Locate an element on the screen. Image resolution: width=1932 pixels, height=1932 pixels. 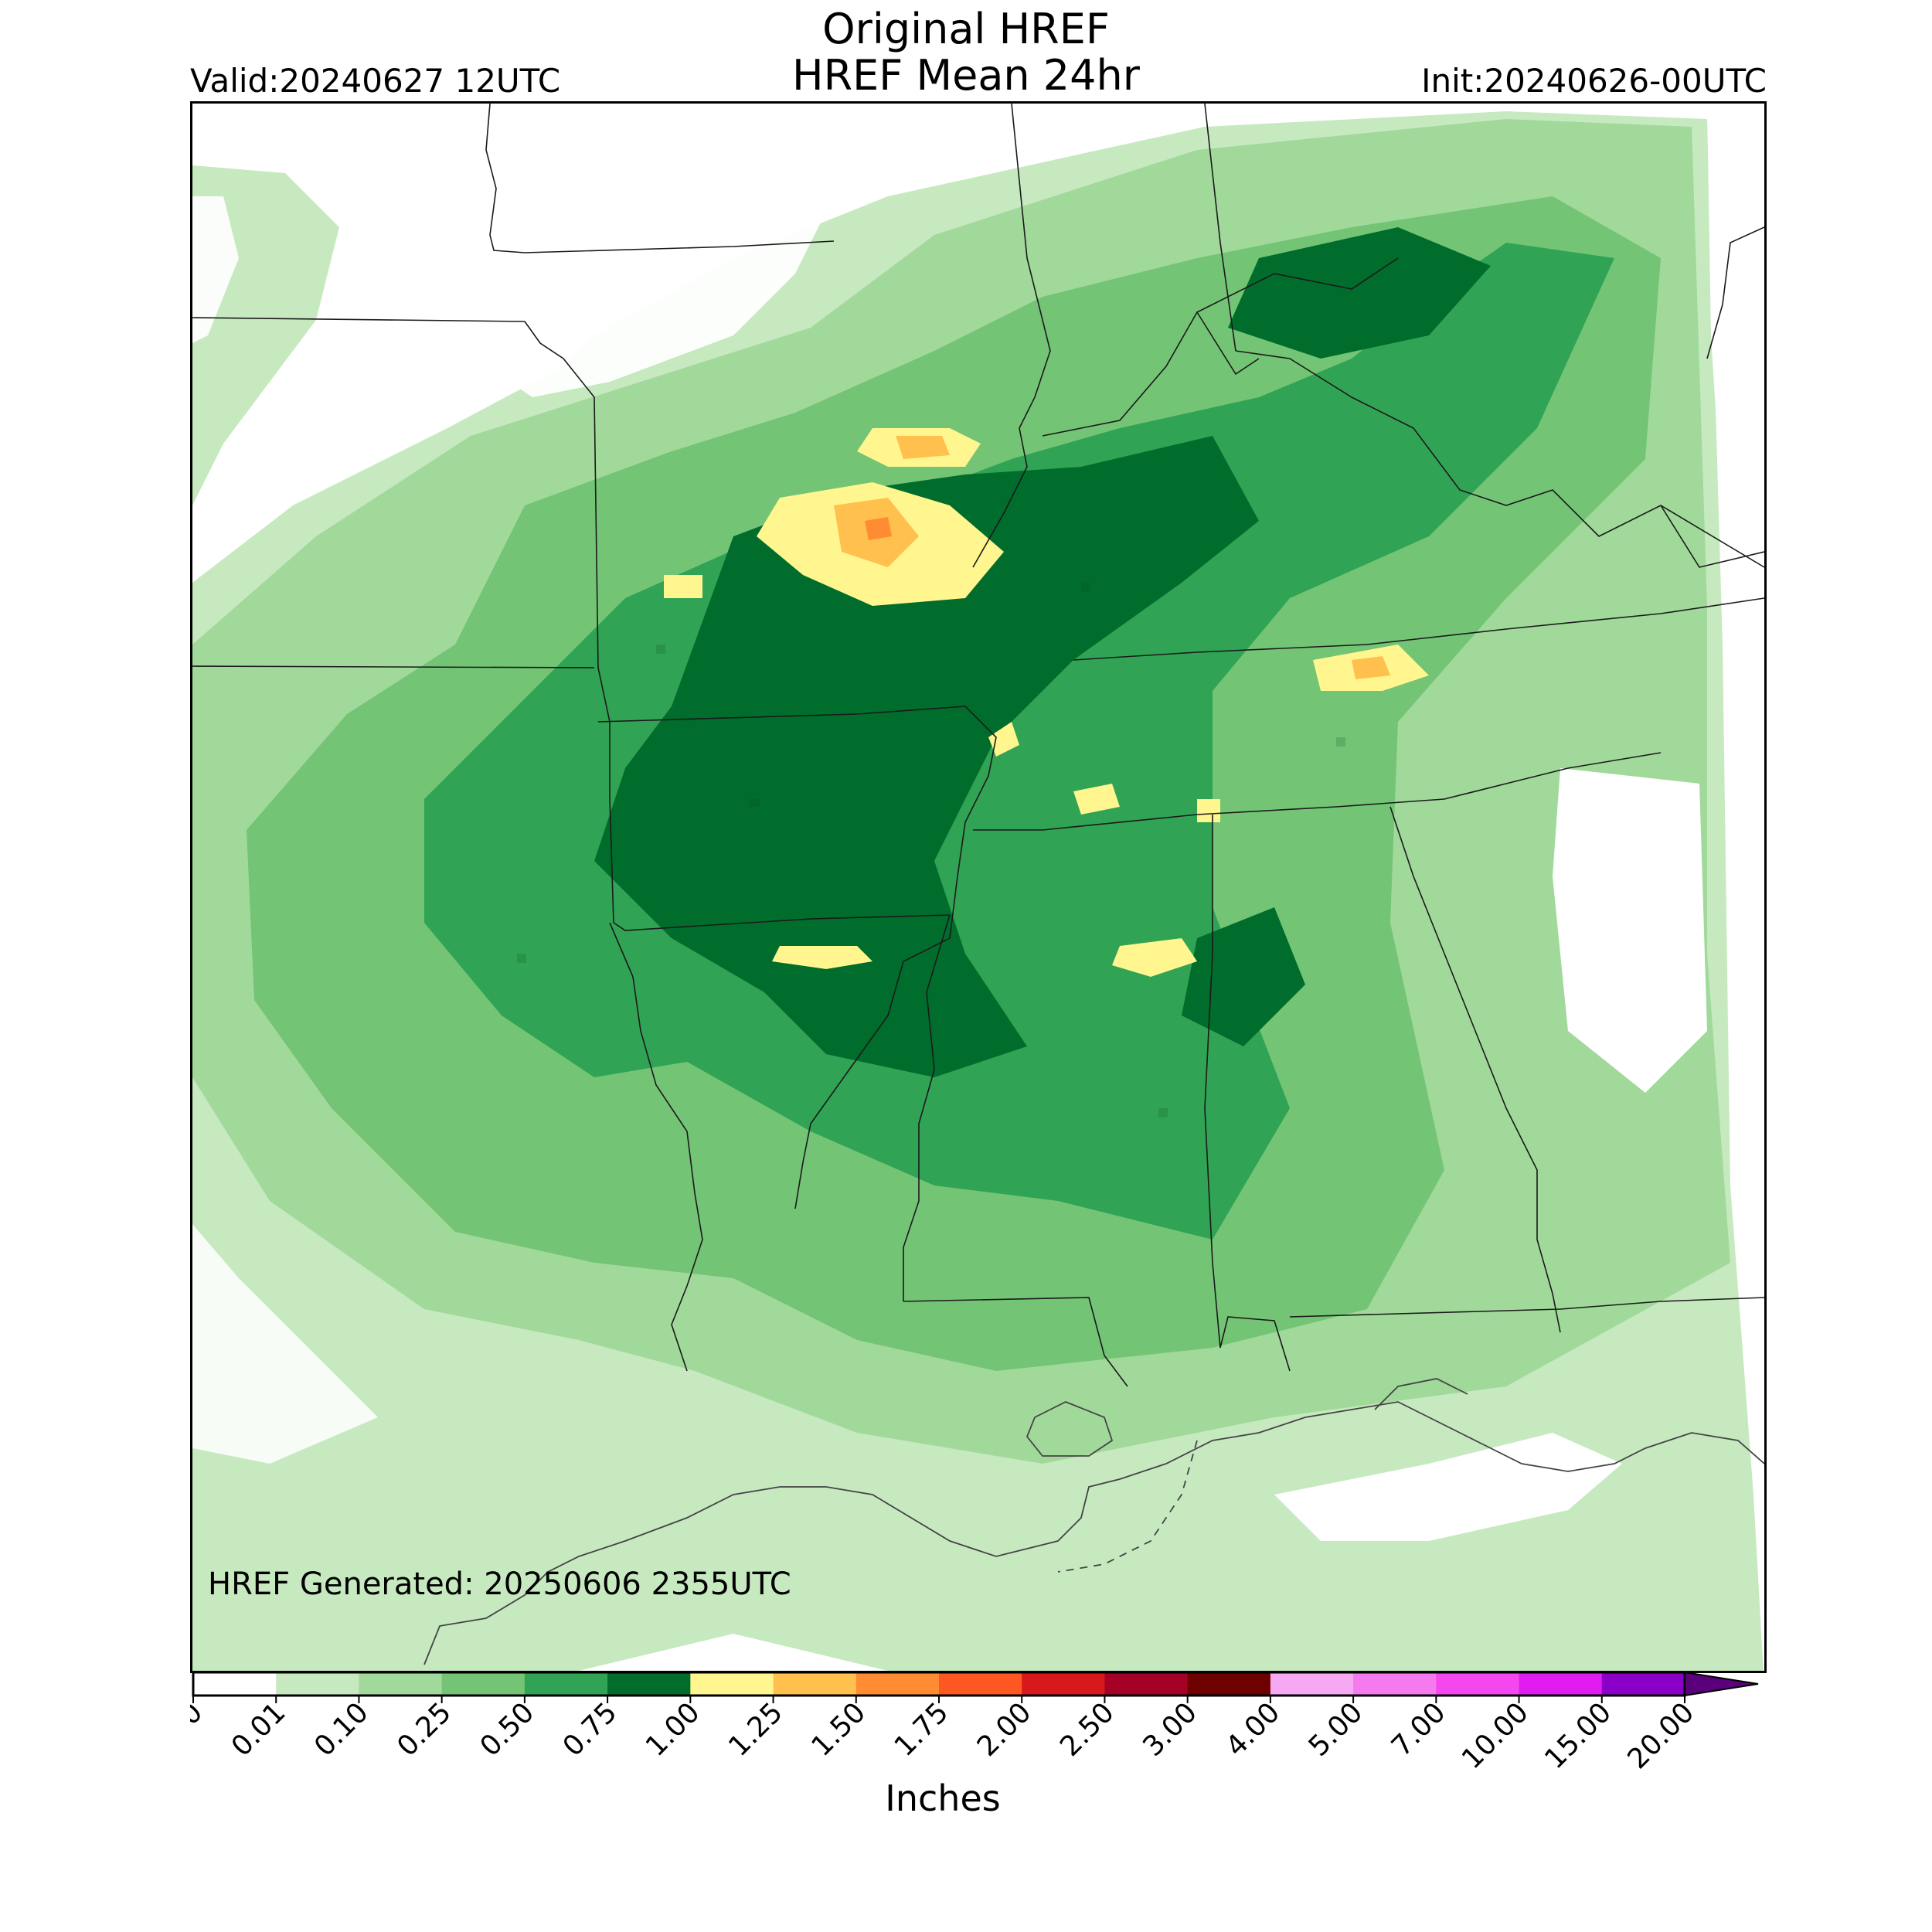
colorbar-tick-label: 2.00 is located at coordinates (1005, 1729).